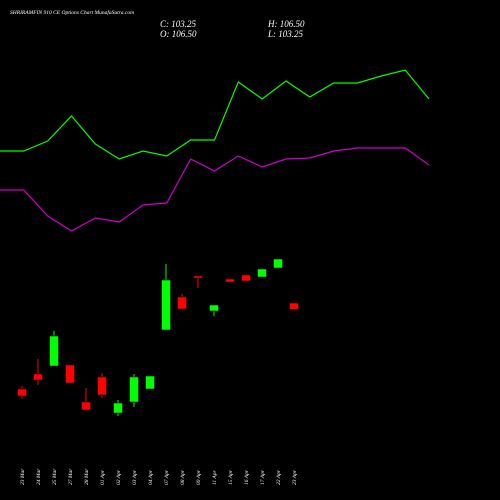  Describe the element at coordinates (183, 477) in the screenshot. I see `x-tick-label: 08 Apr` at that location.